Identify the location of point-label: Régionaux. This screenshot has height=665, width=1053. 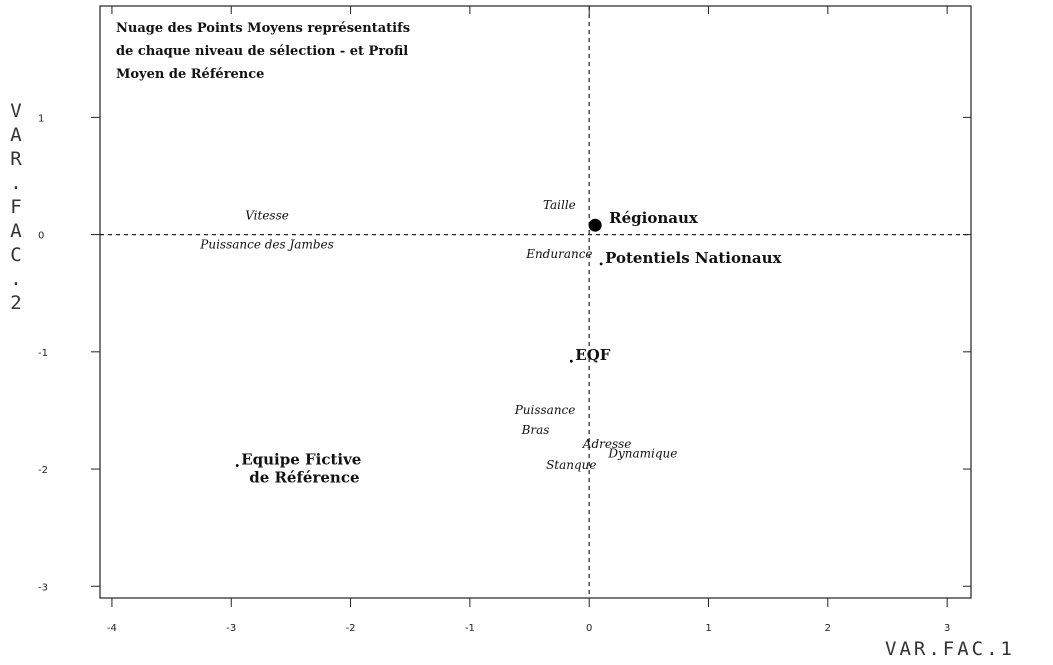
(654, 218).